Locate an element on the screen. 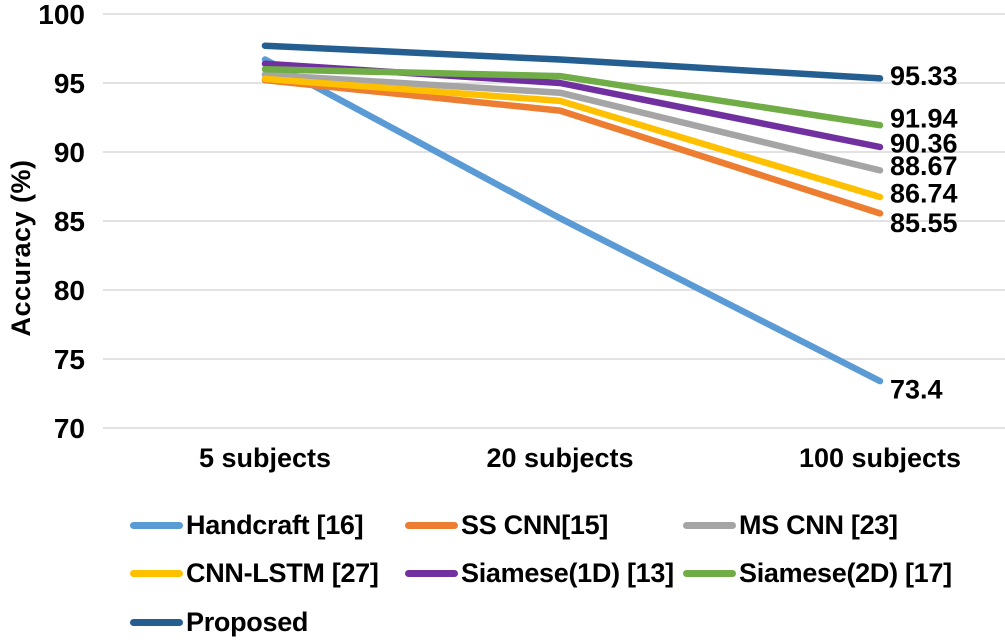 This screenshot has height=643, width=1005. y-tick-label: 85 is located at coordinates (69, 221).